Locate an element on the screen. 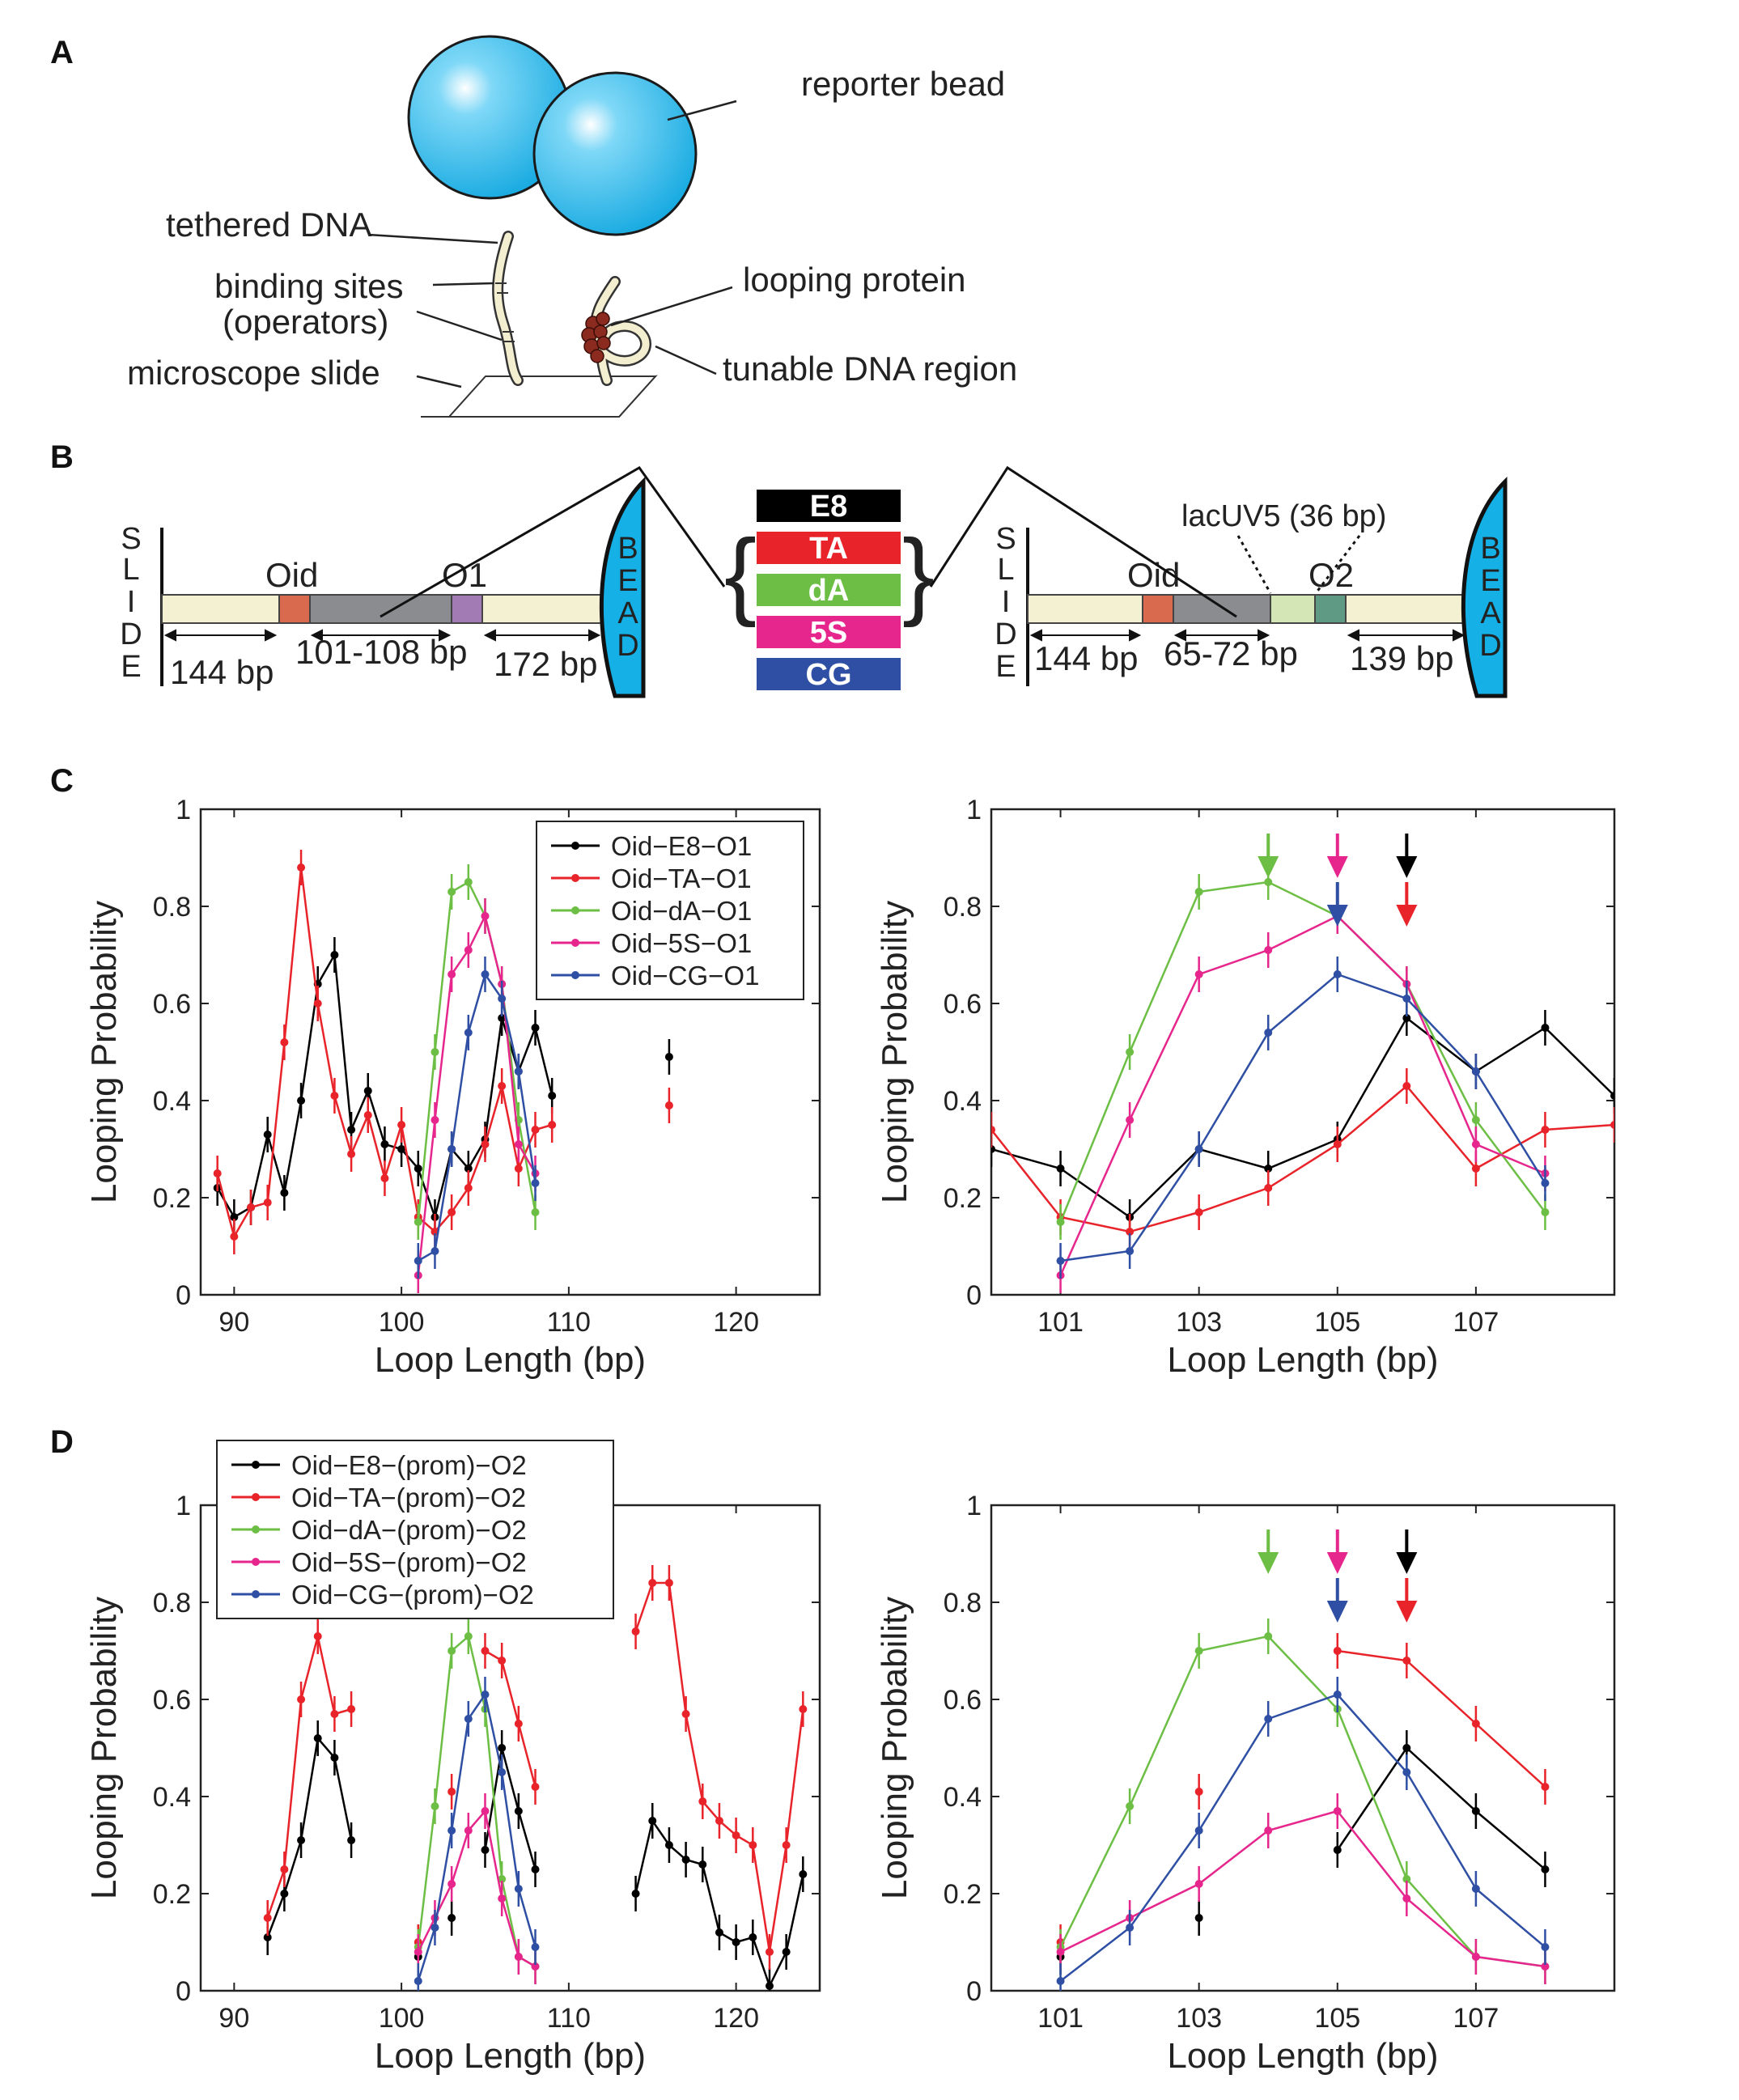 This screenshot has height=2100, width=1739. promoter-right is located at coordinates (1293, 609).